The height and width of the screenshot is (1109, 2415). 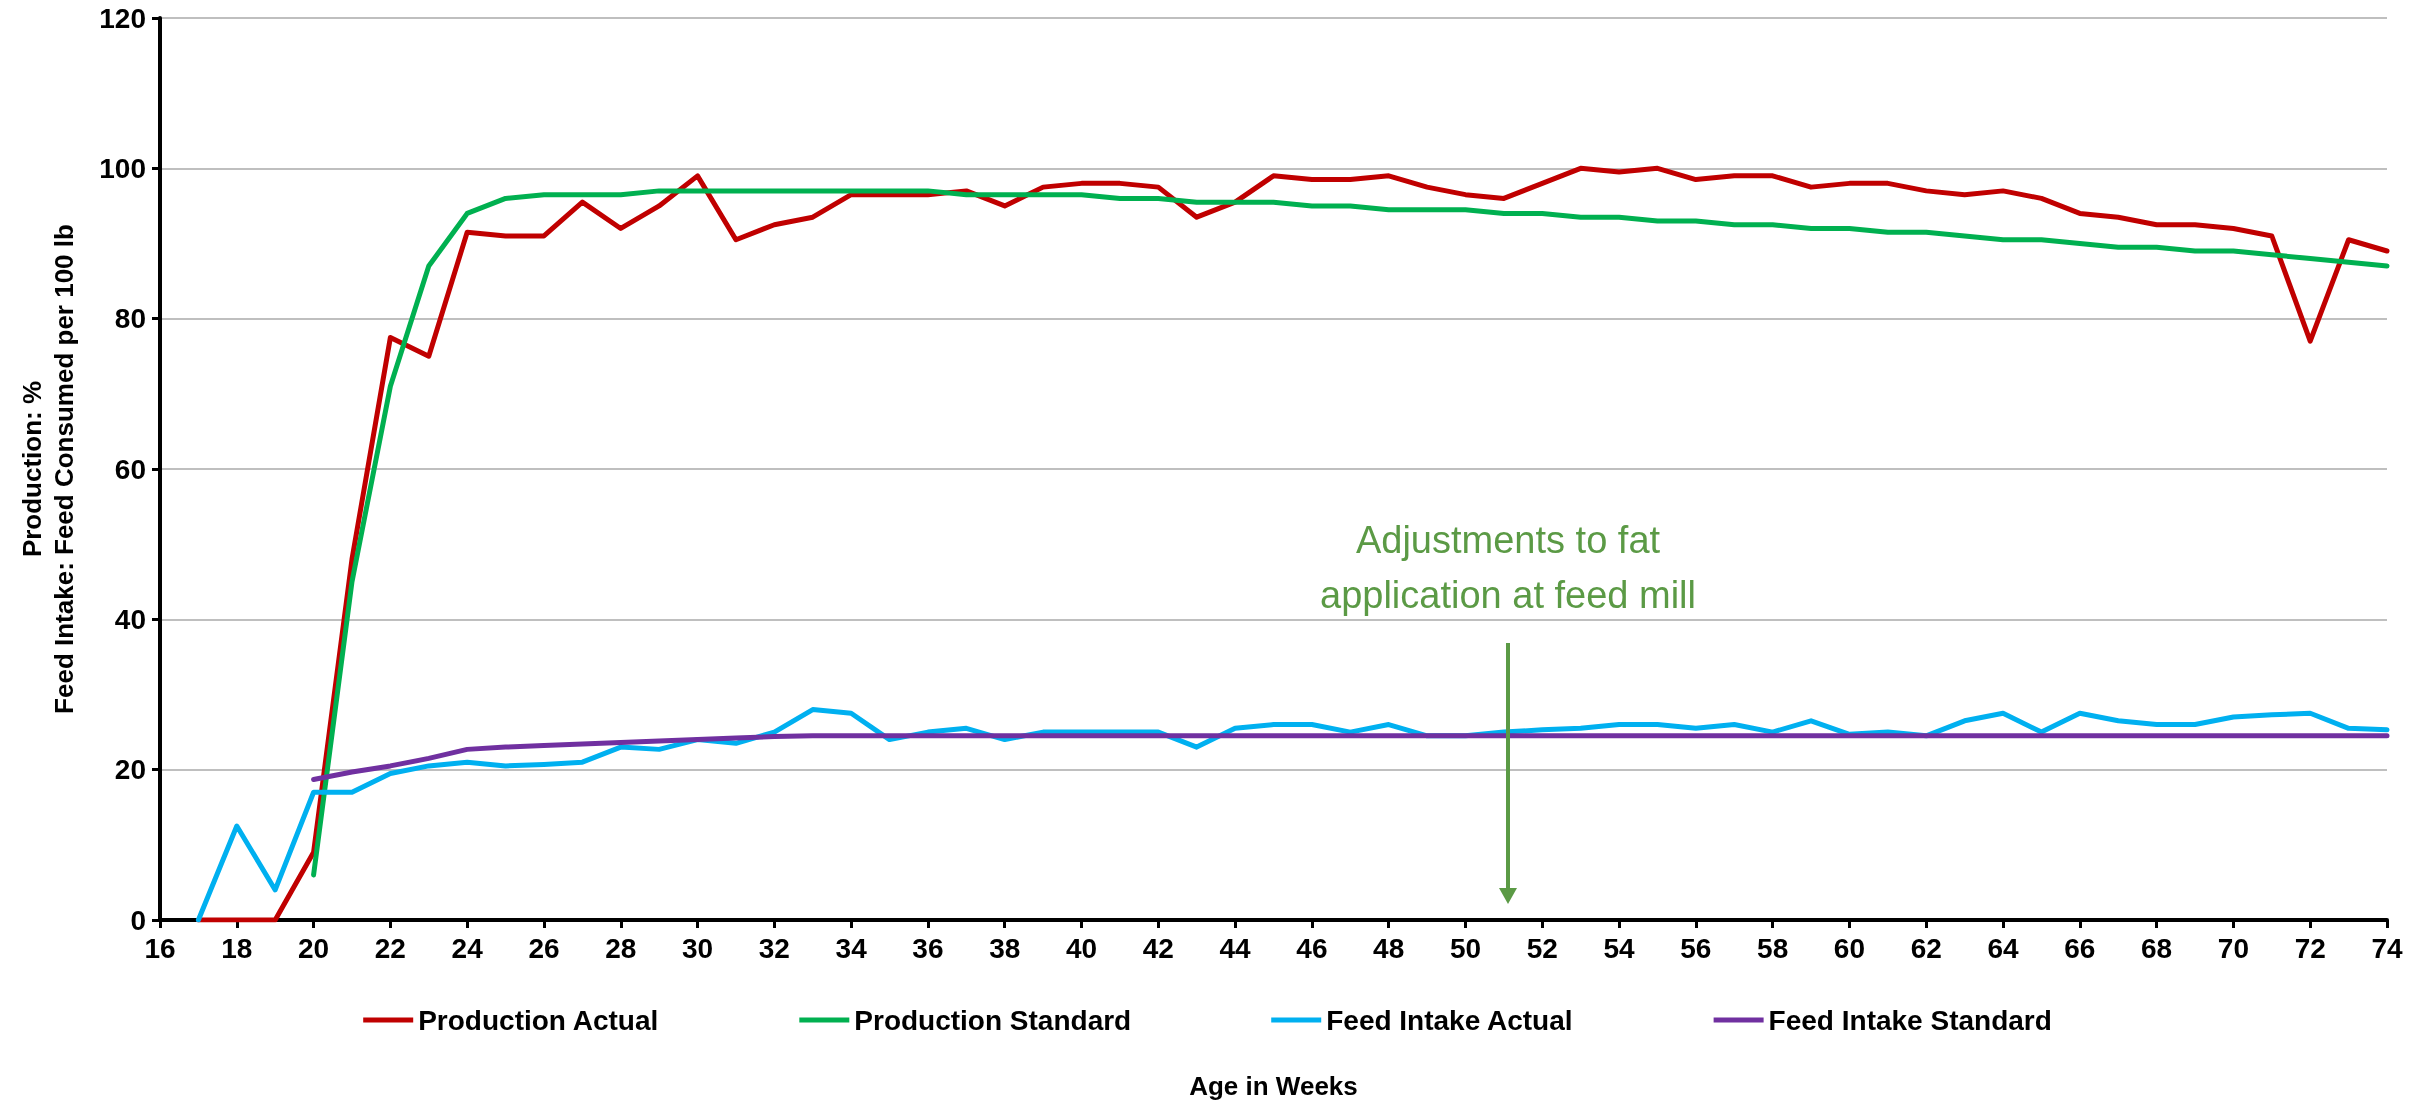 What do you see at coordinates (2157, 948) in the screenshot?
I see `x-tick-label: 68` at bounding box center [2157, 948].